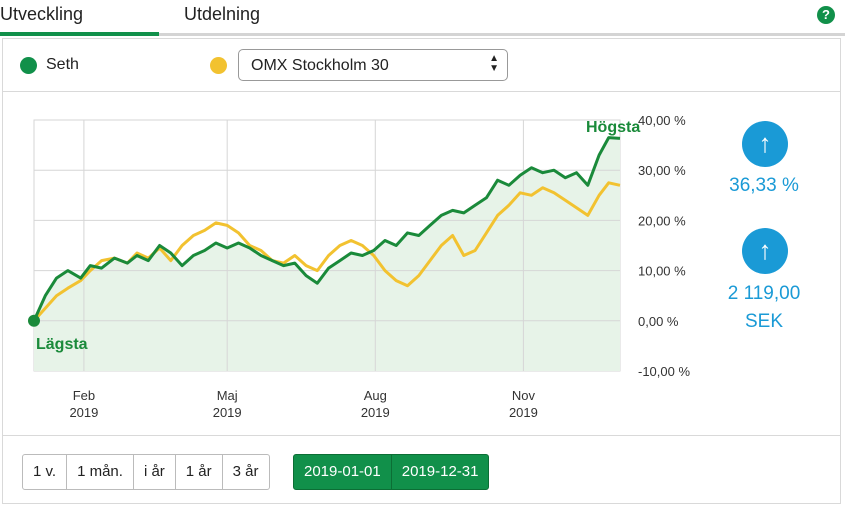 This screenshot has height=507, width=845. Describe the element at coordinates (198, 472) in the screenshot. I see `range-1-year-button: 1 år` at that location.